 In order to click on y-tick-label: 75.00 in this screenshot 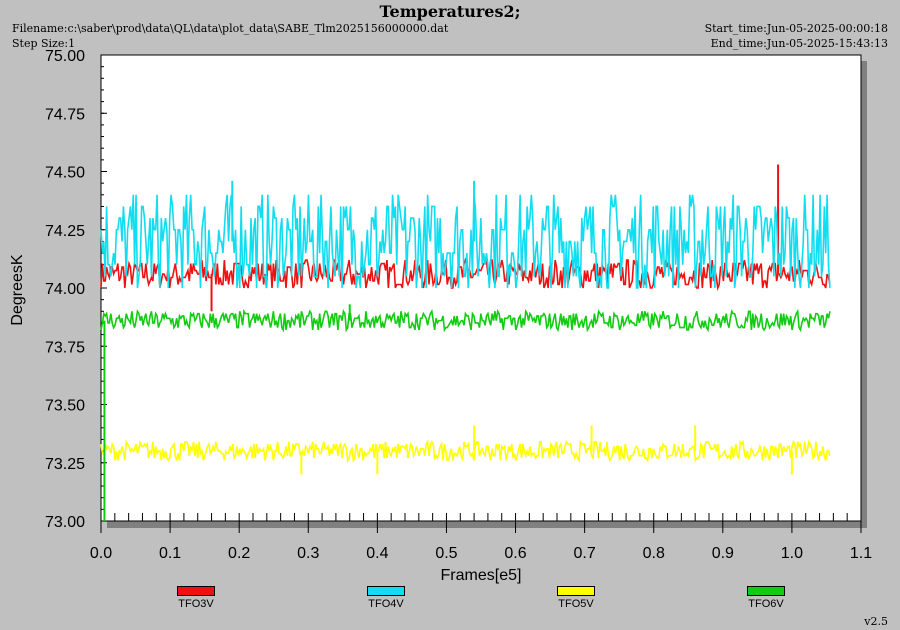, I will do `click(65, 56)`.